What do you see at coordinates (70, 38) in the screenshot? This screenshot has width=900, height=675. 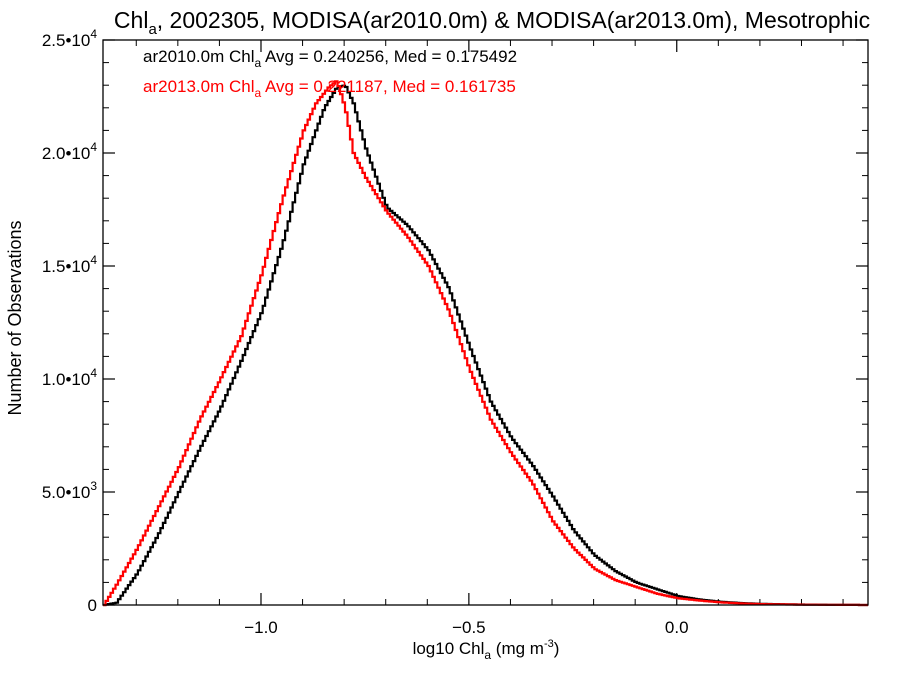 I see `y-tick-label: 2.5•104` at bounding box center [70, 38].